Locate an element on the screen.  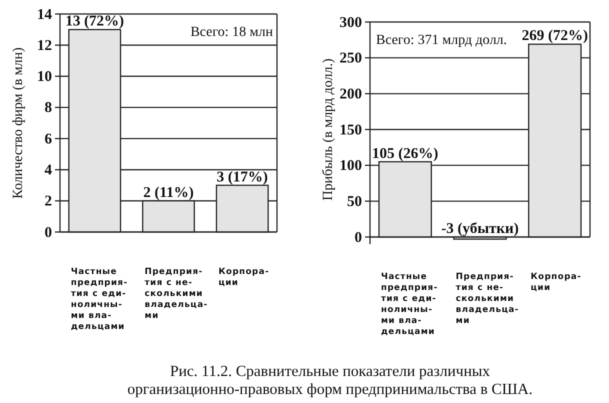
y-tick-label: 8 is located at coordinates (48, 108).